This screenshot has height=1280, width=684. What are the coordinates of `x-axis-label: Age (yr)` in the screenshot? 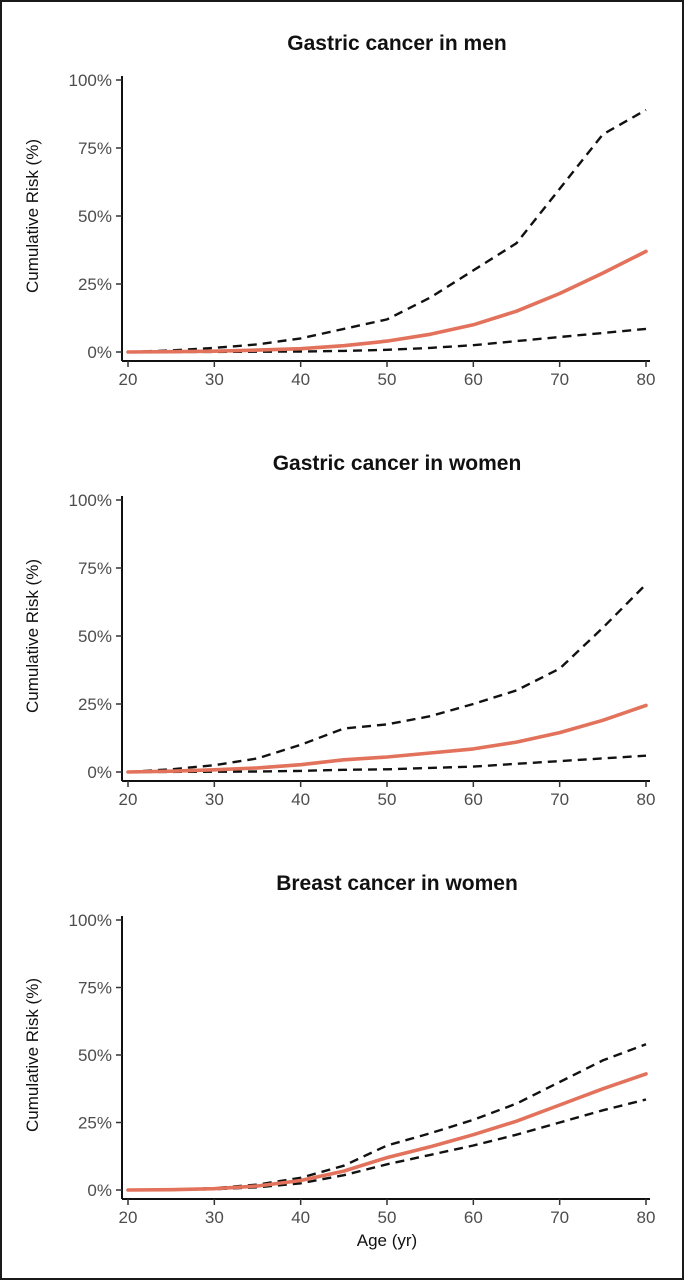 It's located at (387, 1240).